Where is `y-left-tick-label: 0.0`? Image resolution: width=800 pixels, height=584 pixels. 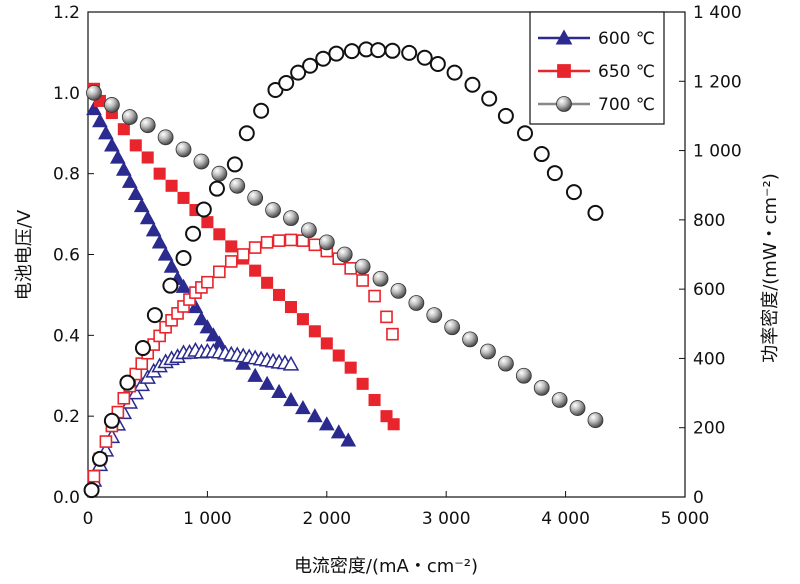 y-left-tick-label: 0.0 is located at coordinates (66, 498).